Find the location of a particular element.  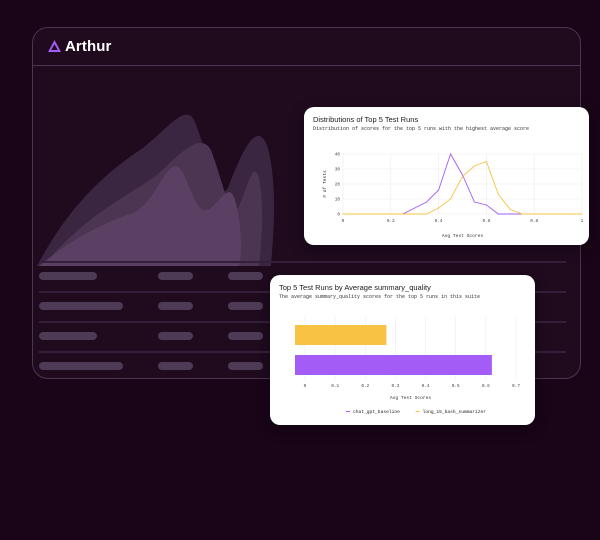

title-bar: Arthur is located at coordinates (306, 47).